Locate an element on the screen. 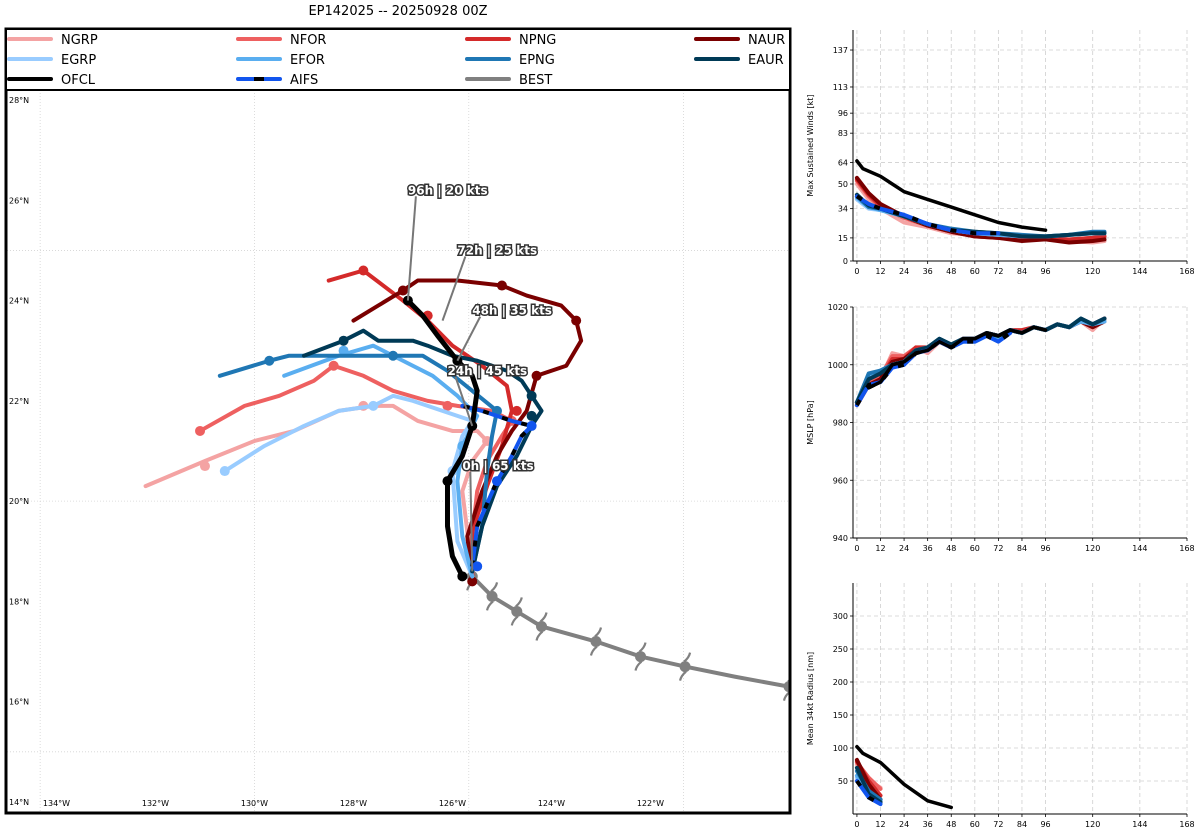  panel-y-tick-label: 980 is located at coordinates (840, 423).